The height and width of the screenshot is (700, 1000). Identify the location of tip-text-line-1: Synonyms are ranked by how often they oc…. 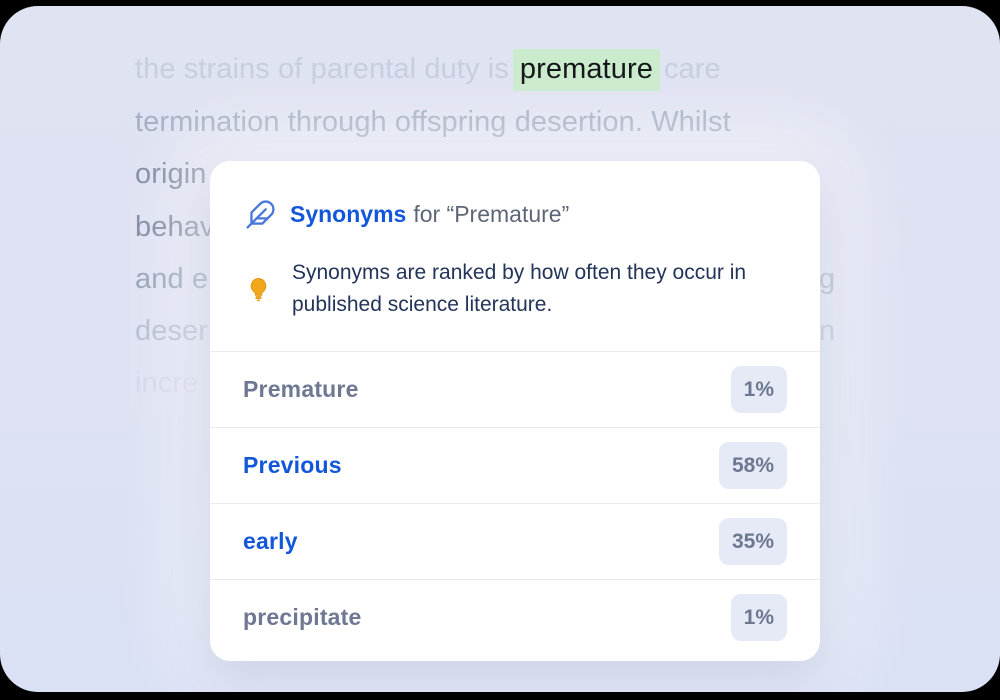
(519, 272).